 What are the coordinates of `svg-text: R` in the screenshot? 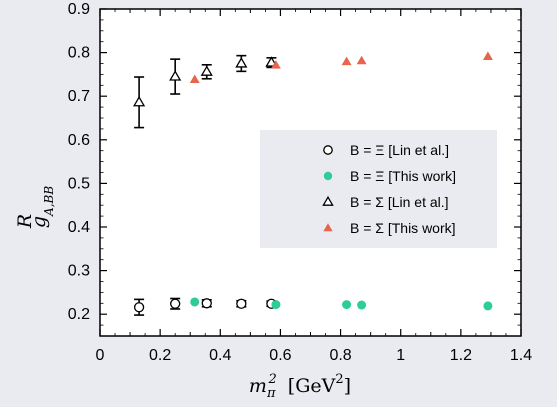 It's located at (25, 221).